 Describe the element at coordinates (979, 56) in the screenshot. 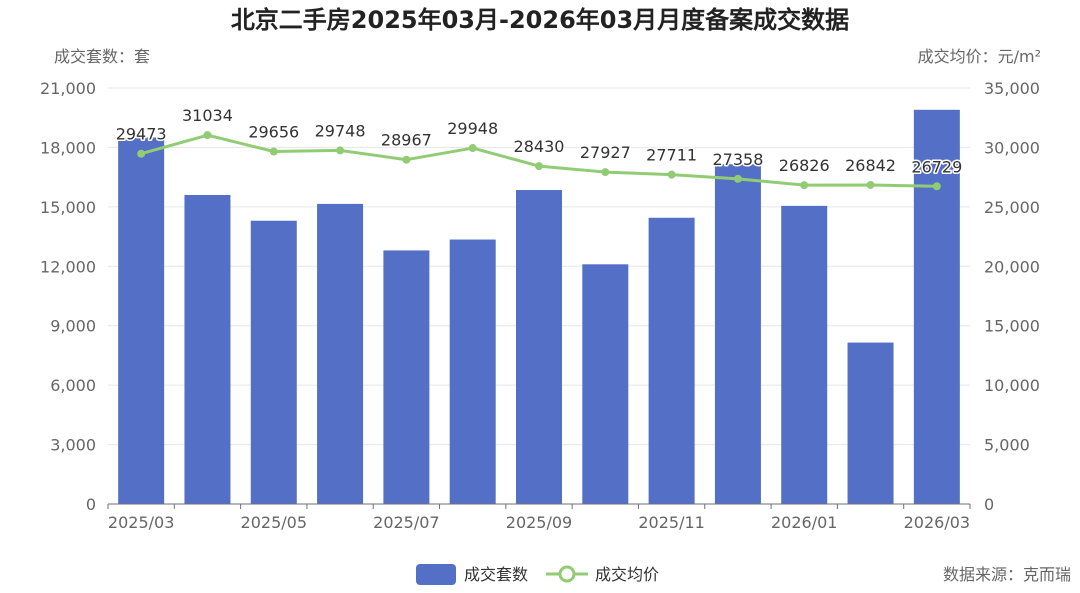

I see `right-axis-name: 成交均价：元/m²` at that location.